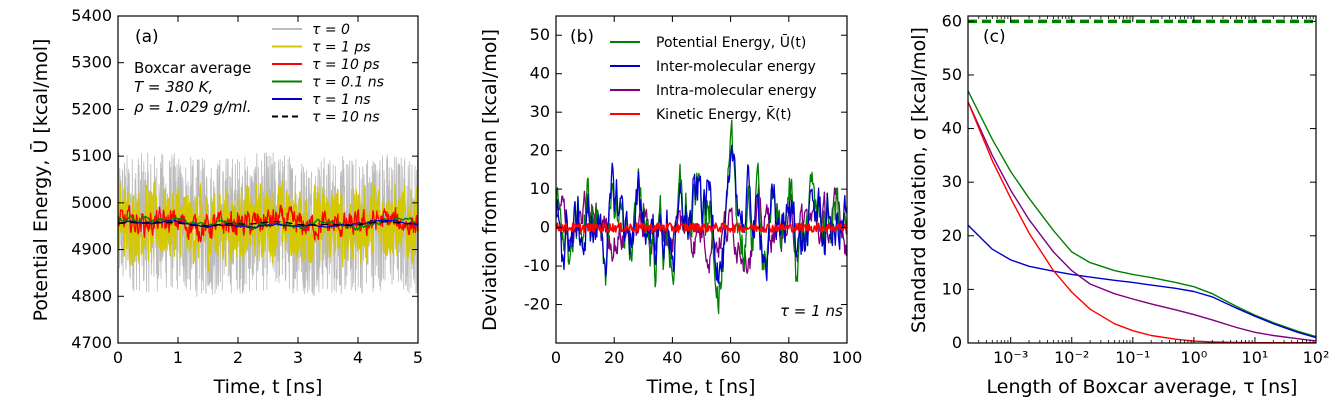 This screenshot has width=1329, height=411. What do you see at coordinates (91, 155) in the screenshot?
I see `y-tick-label: 5100` at bounding box center [91, 155].